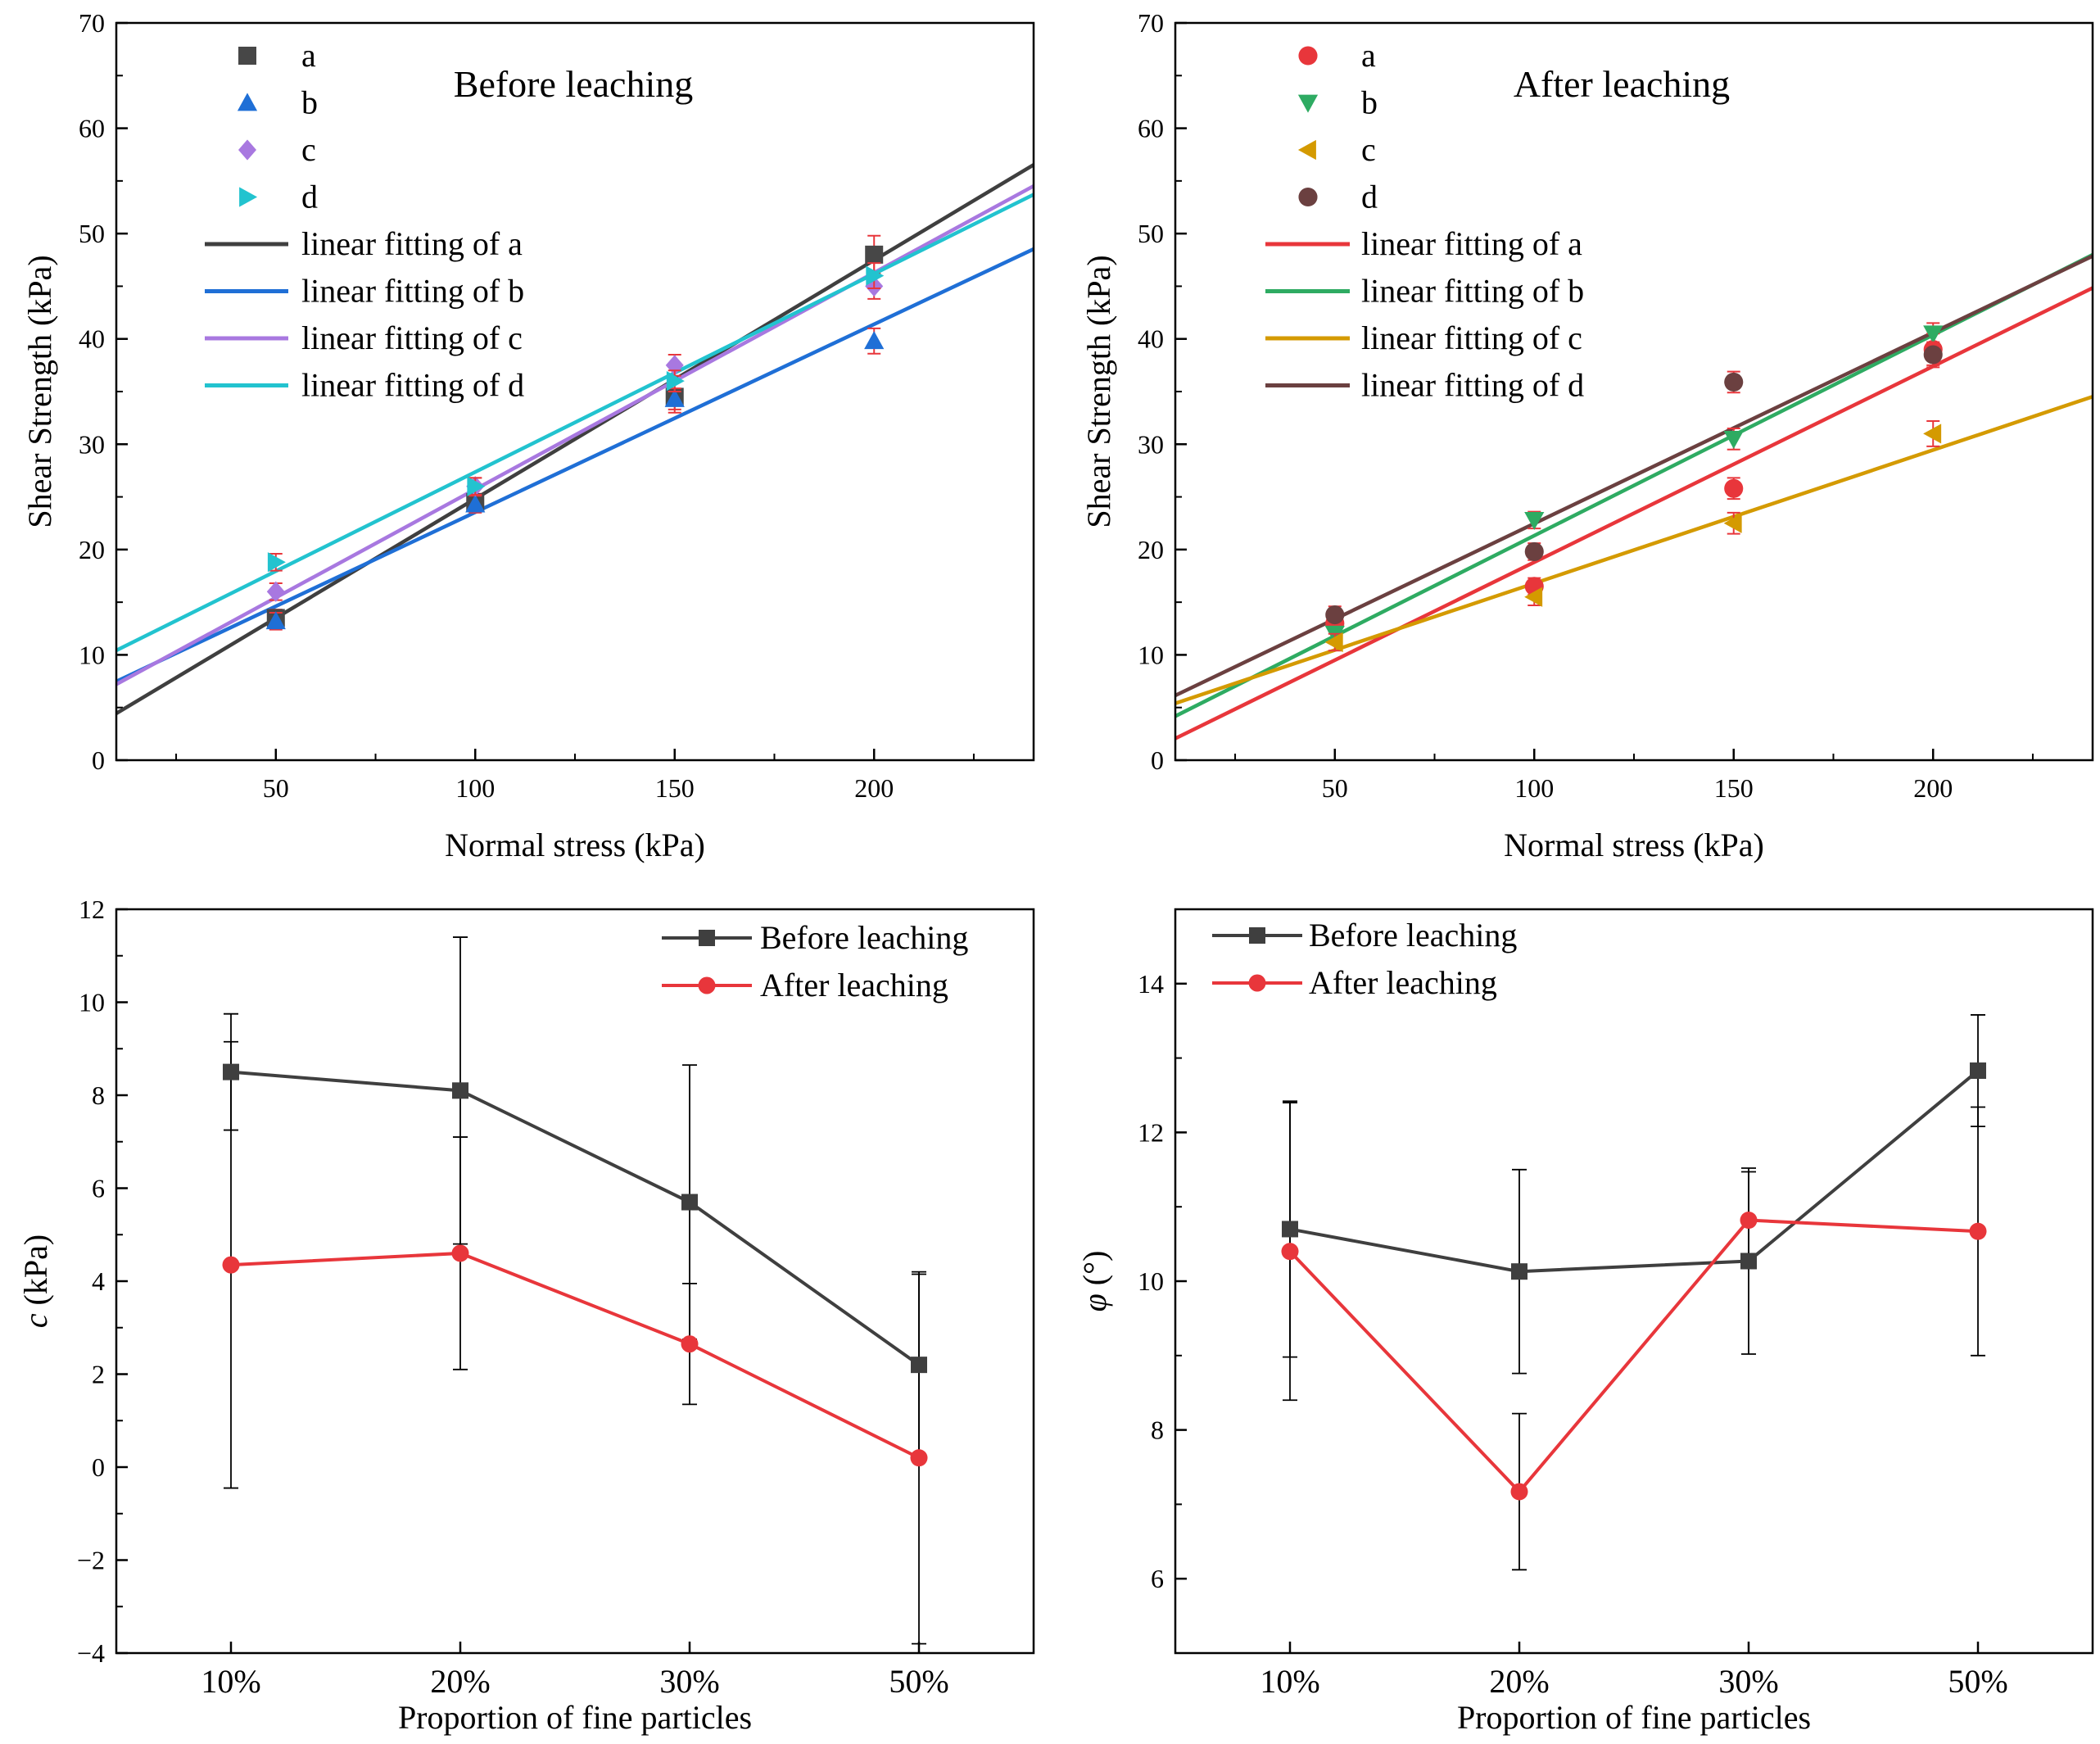 The height and width of the screenshot is (1744, 2100). I want to click on x-tick-label: 100, so click(475, 788).